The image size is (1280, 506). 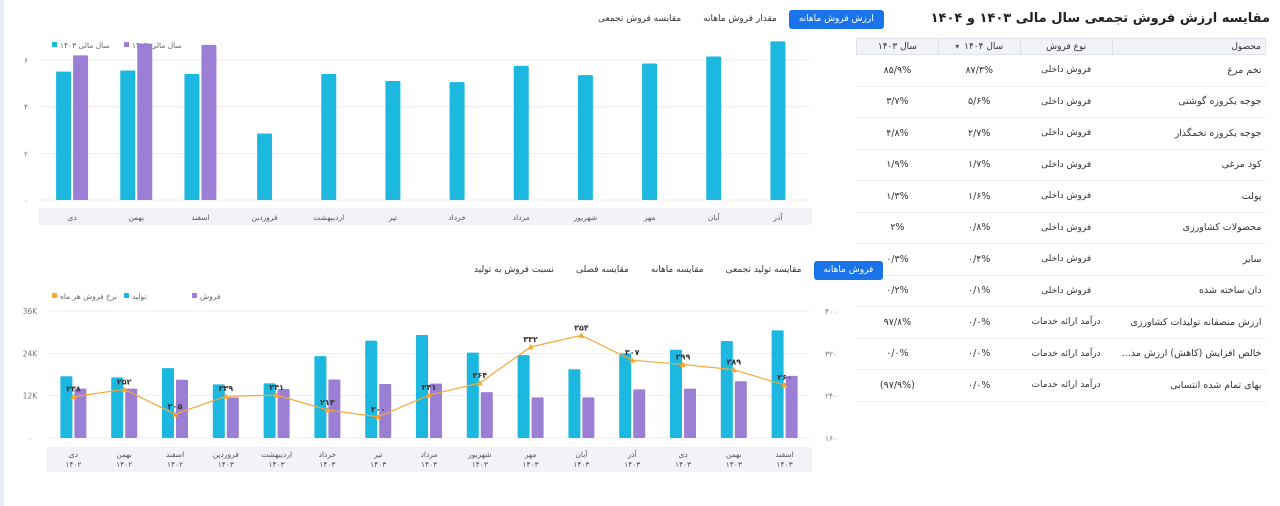 I want to click on cell-1404: ۵/۶%, so click(x=979, y=102).